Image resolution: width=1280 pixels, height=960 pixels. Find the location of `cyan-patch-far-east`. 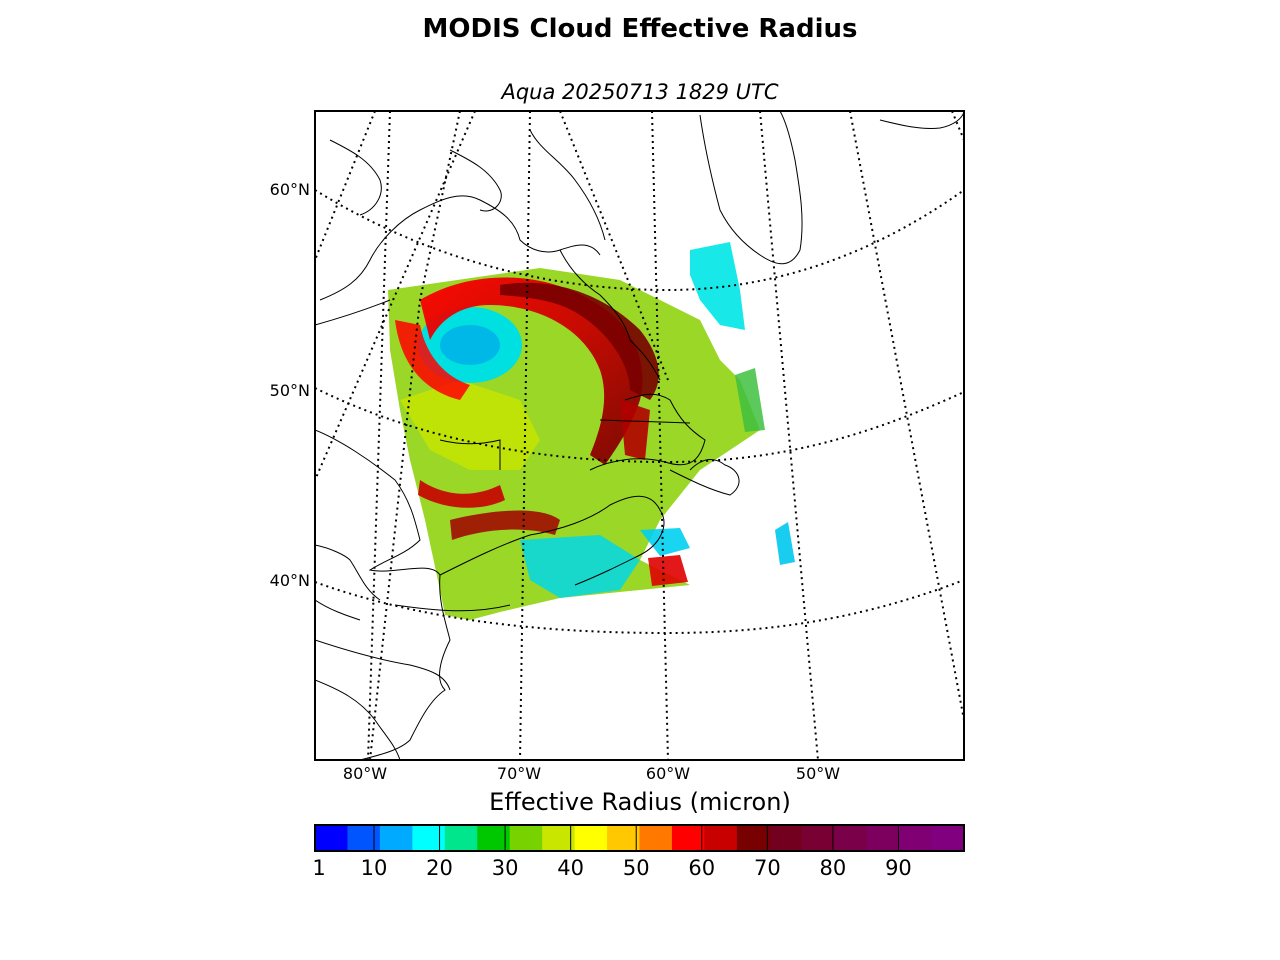

cyan-patch-far-east is located at coordinates (785, 543).